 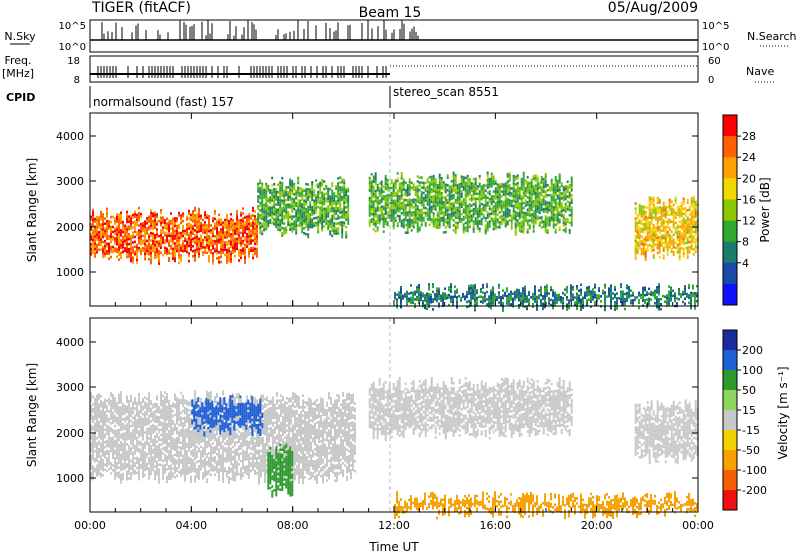 What do you see at coordinates (240, 72) in the screenshot?
I see `freq-trace` at bounding box center [240, 72].